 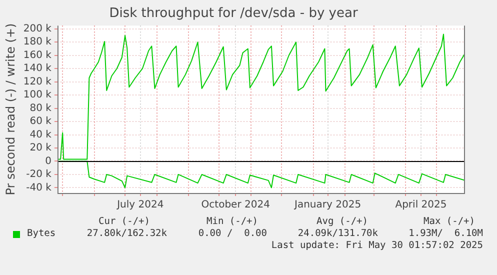 I want to click on y-tick-label: 0, so click(x=48, y=161).